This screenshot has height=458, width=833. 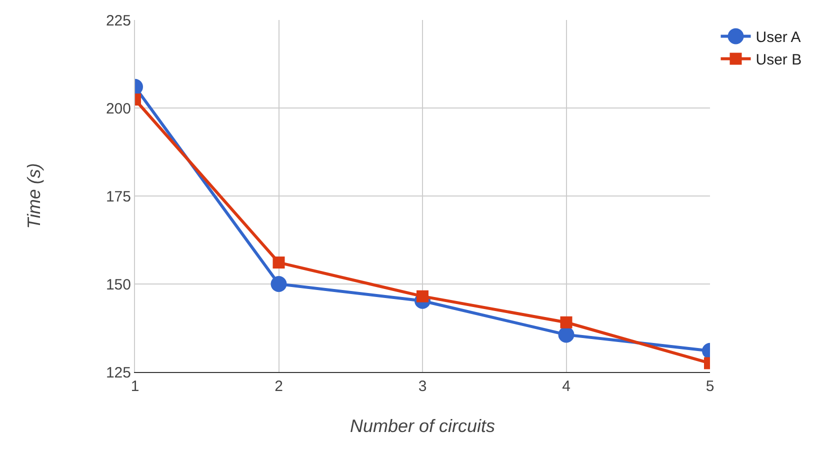 What do you see at coordinates (118, 109) in the screenshot?
I see `y-tick-label: 200` at bounding box center [118, 109].